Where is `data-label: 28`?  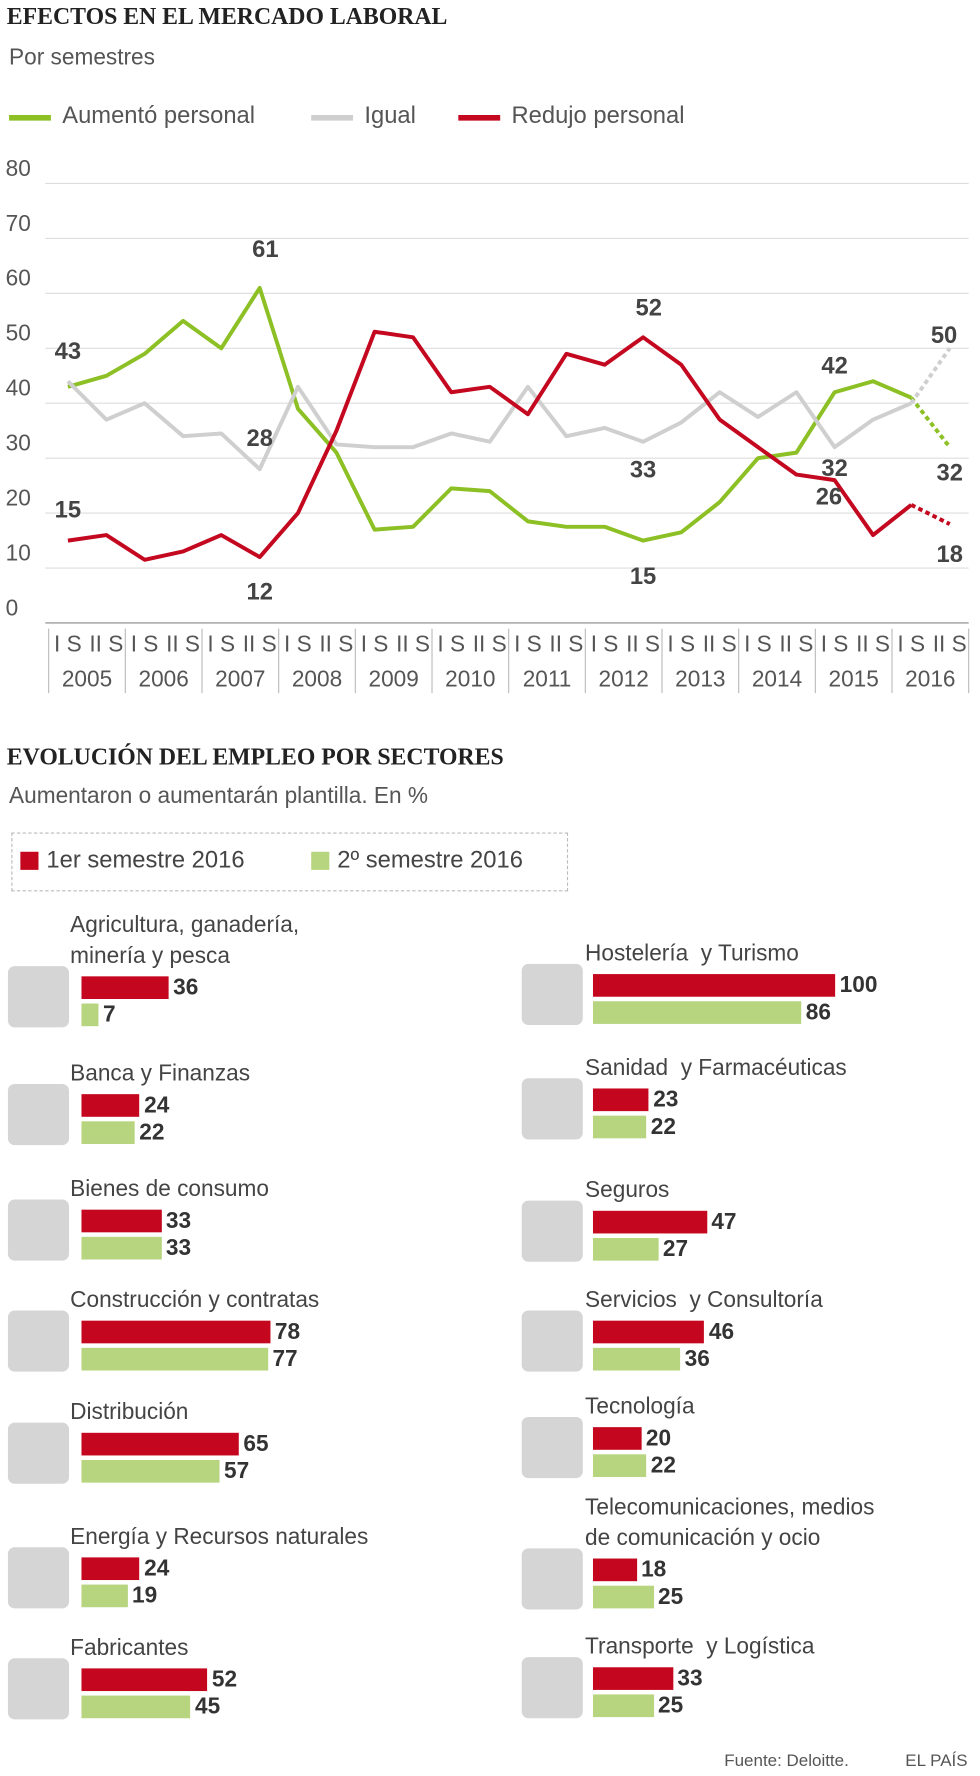 data-label: 28 is located at coordinates (259, 438).